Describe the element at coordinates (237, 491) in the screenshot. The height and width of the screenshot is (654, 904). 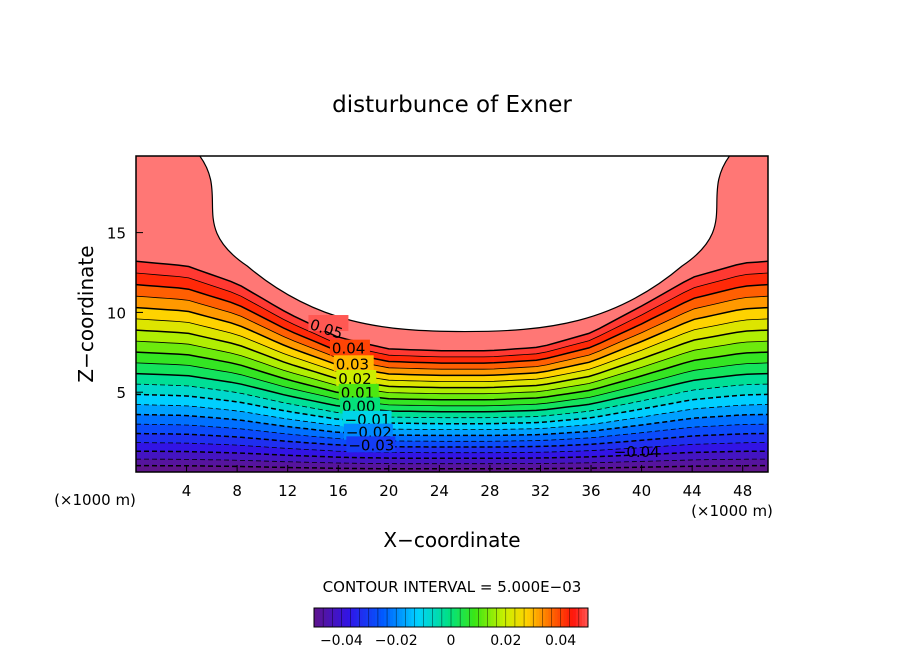
I see `x-tick-label: 8` at that location.